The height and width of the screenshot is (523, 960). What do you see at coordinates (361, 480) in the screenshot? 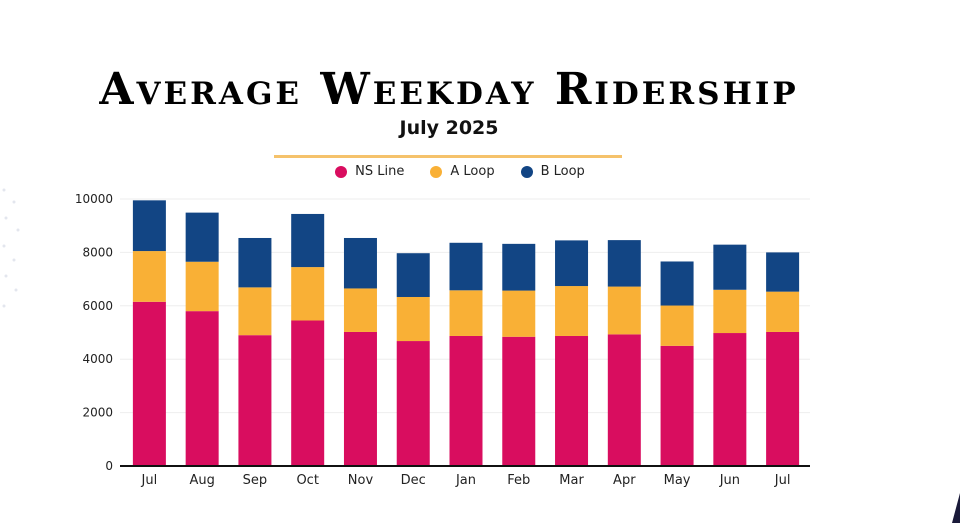
I see `x-tick-label: Nov` at bounding box center [361, 480].